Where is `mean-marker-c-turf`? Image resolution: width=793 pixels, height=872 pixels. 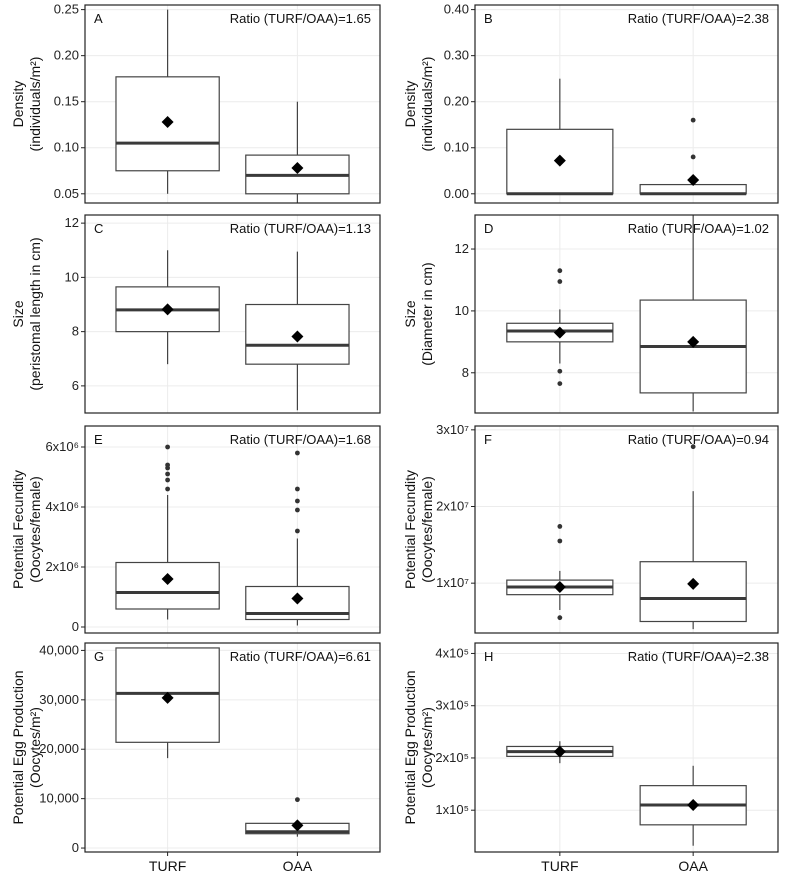
mean-marker-c-turf is located at coordinates (167, 309).